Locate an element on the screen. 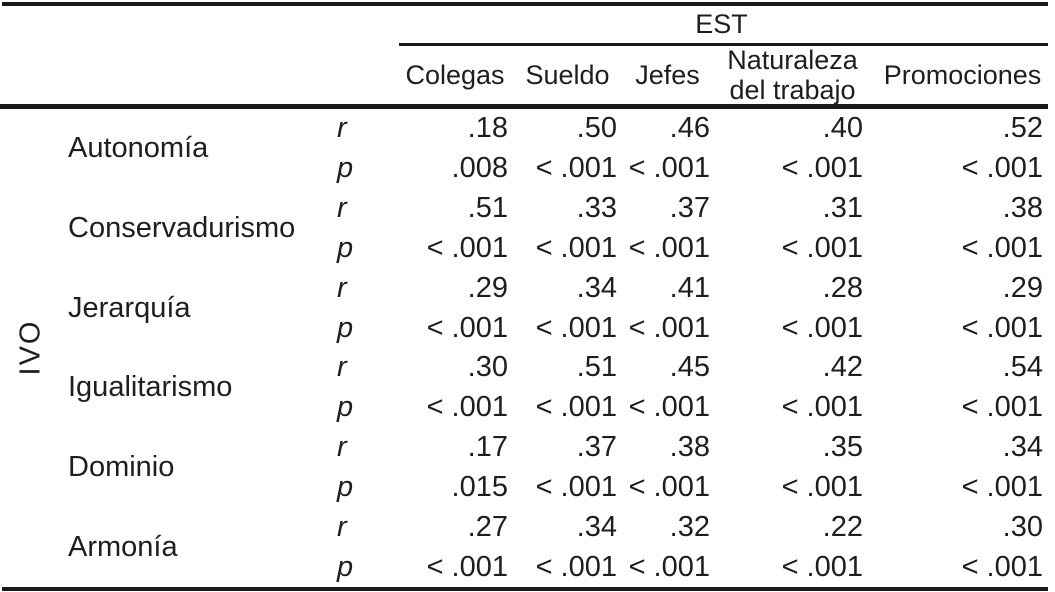 The image size is (1055, 592). r-value-cell: .28 is located at coordinates (842, 287).